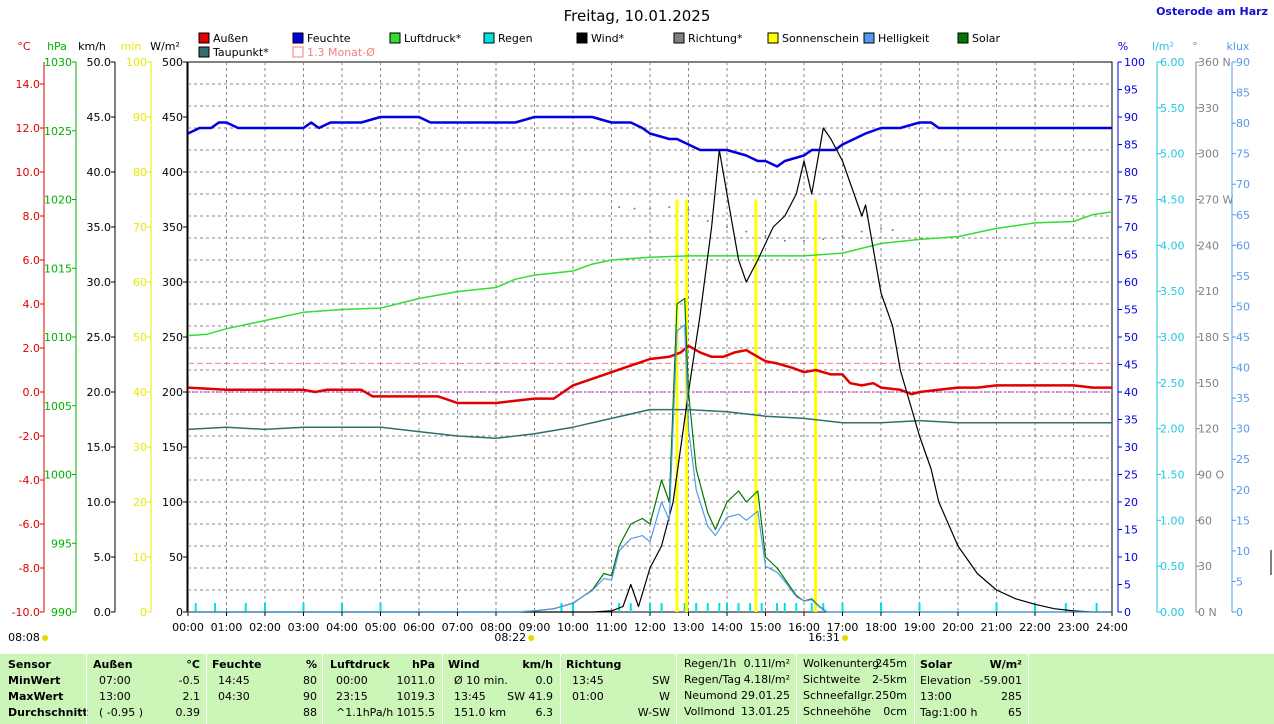 The height and width of the screenshot is (724, 1274). I want to click on wm2-tick-label: 200, so click(172, 392).